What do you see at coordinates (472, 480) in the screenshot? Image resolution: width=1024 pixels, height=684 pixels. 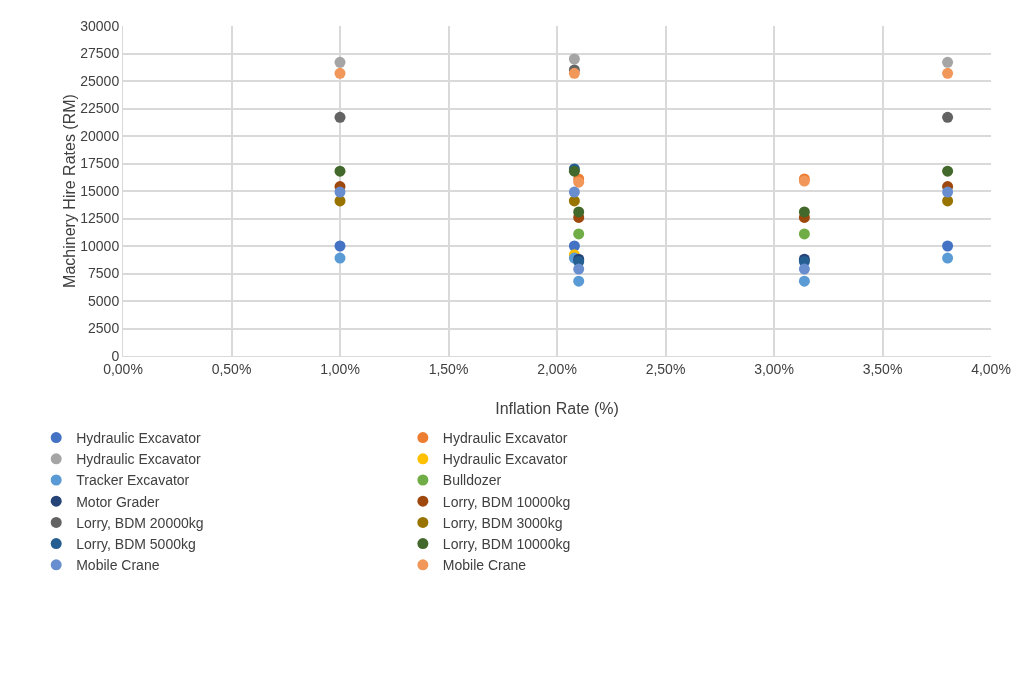 I see `legend-label: Bulldozer` at bounding box center [472, 480].